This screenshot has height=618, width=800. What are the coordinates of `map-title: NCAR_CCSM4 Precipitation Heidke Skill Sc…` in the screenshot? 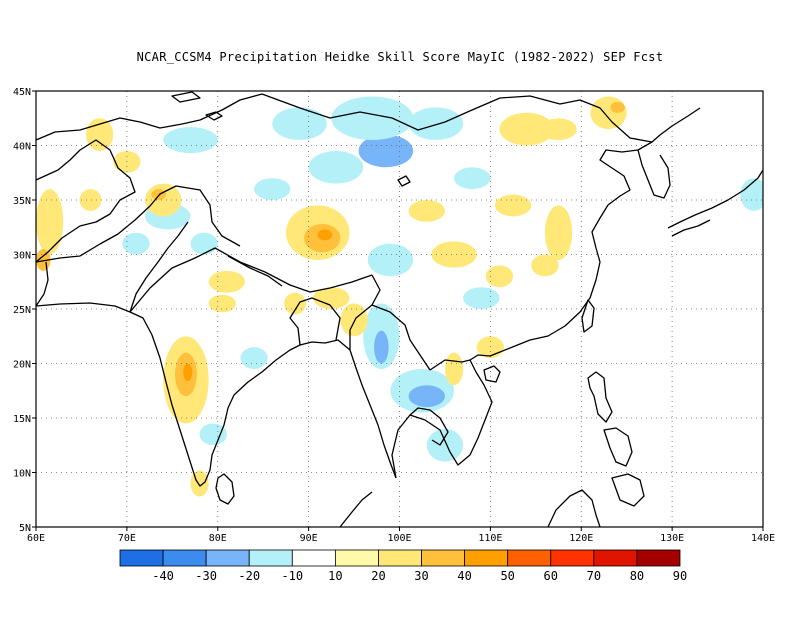 It's located at (400, 57).